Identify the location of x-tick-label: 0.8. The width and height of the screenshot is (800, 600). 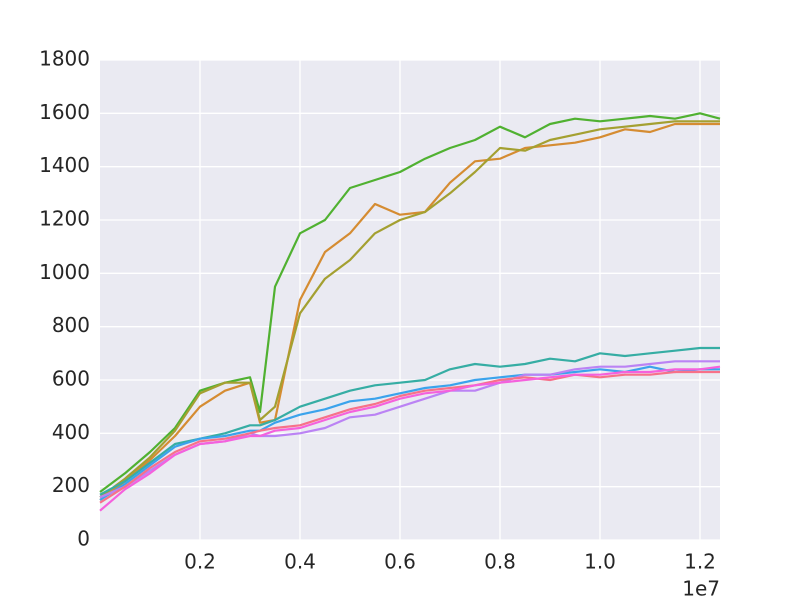
(500, 562).